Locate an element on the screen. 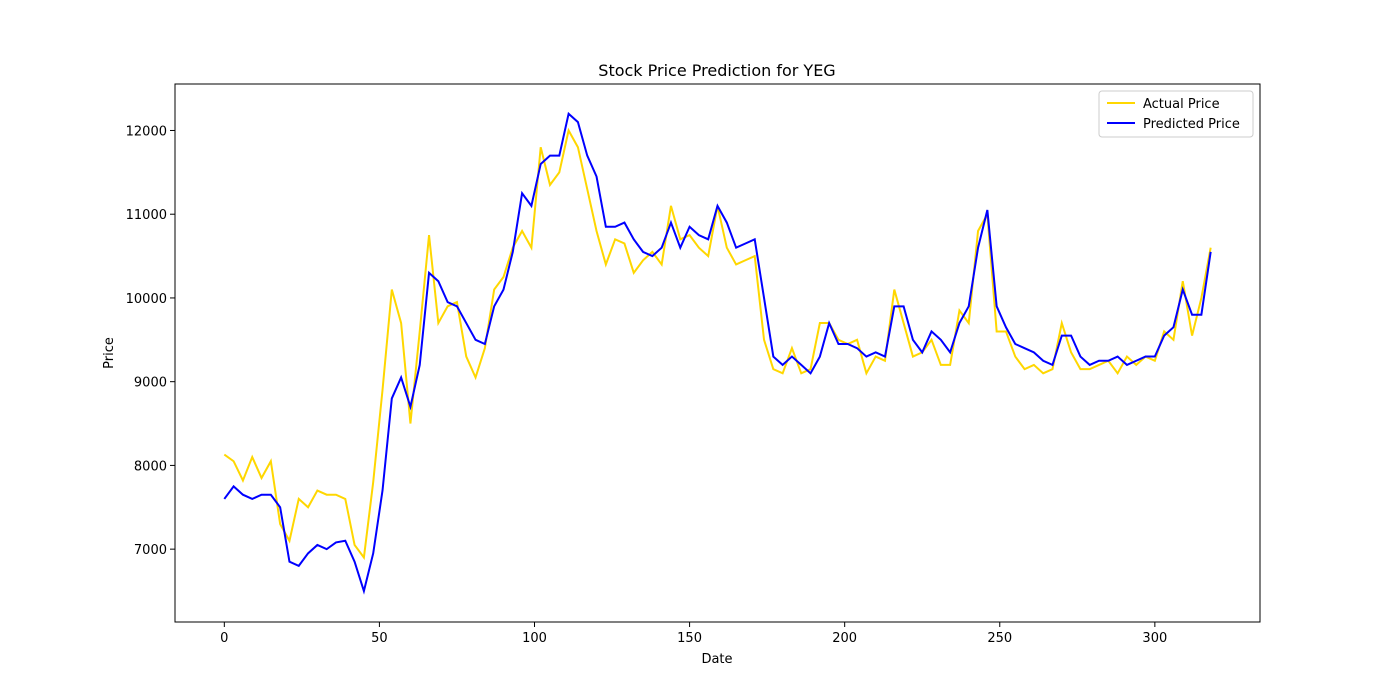 The height and width of the screenshot is (700, 1400). legend-label: Actual Price is located at coordinates (1181, 104).